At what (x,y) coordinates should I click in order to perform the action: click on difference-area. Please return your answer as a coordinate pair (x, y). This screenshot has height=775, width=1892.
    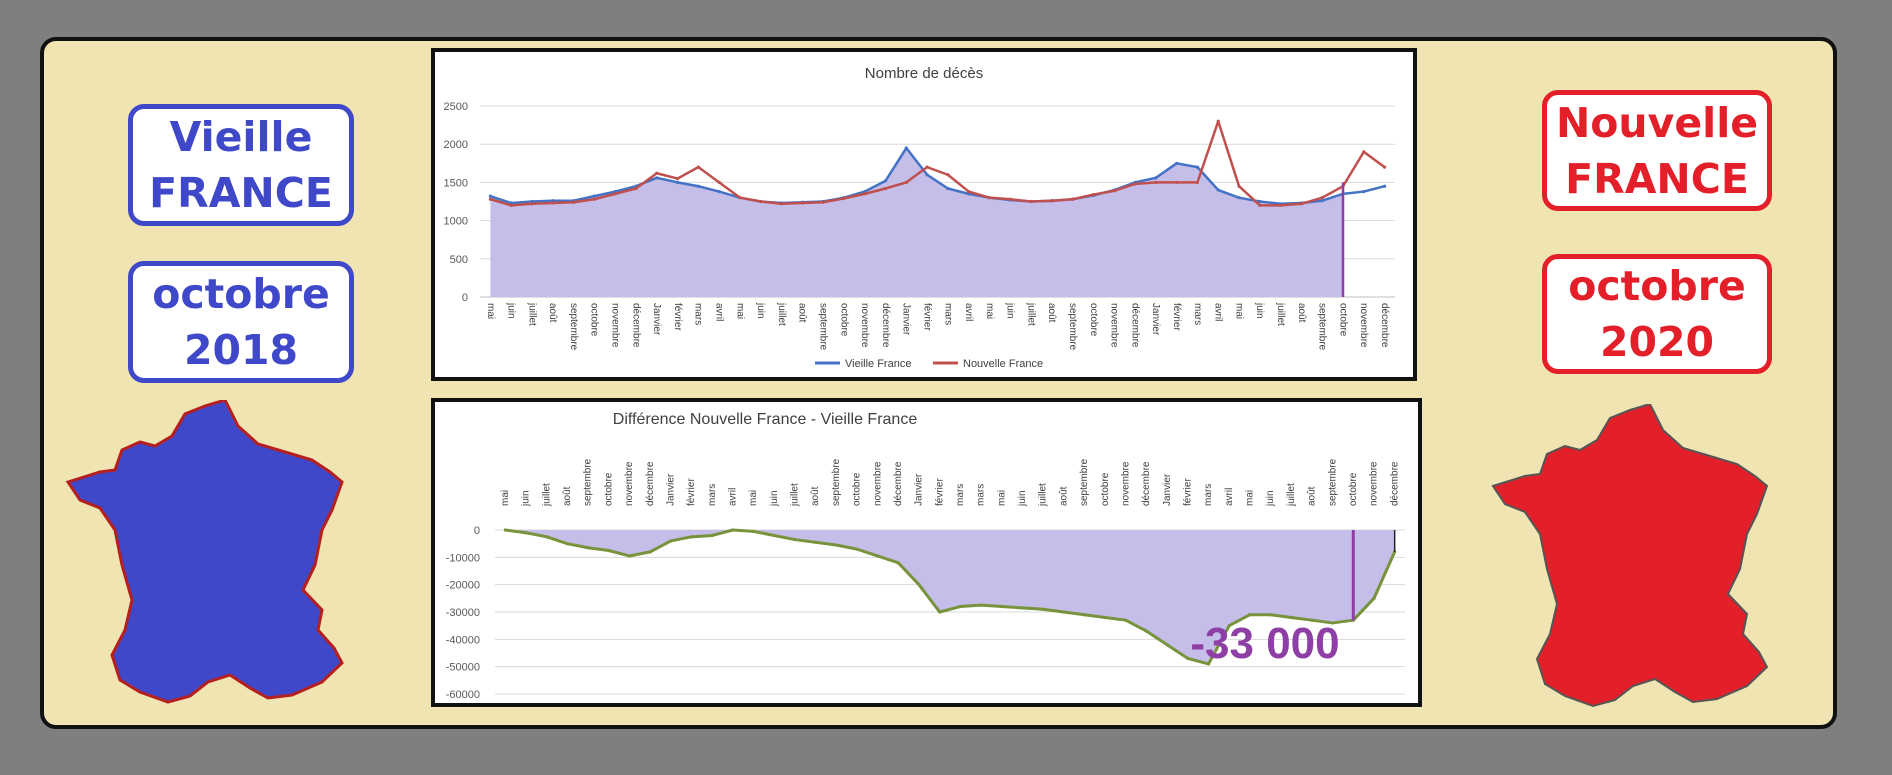
    Looking at the image, I should click on (950, 597).